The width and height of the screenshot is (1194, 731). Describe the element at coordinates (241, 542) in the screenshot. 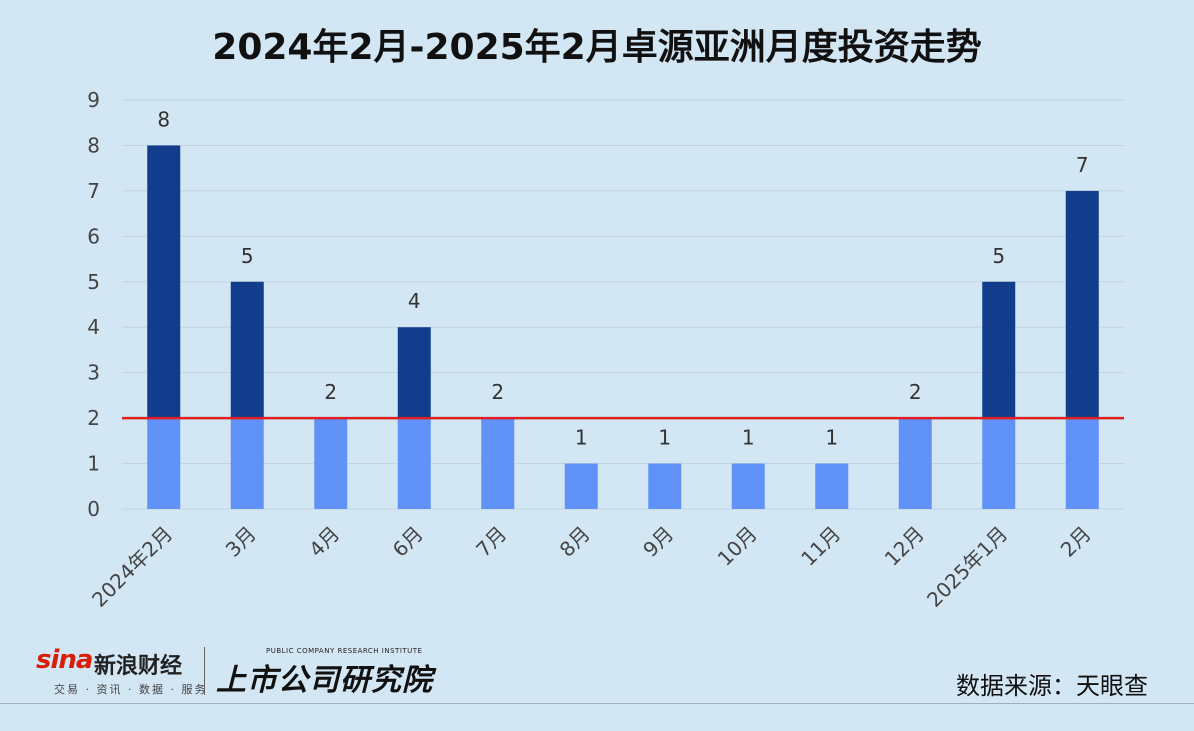

I see `x-tick-label: 3月` at that location.